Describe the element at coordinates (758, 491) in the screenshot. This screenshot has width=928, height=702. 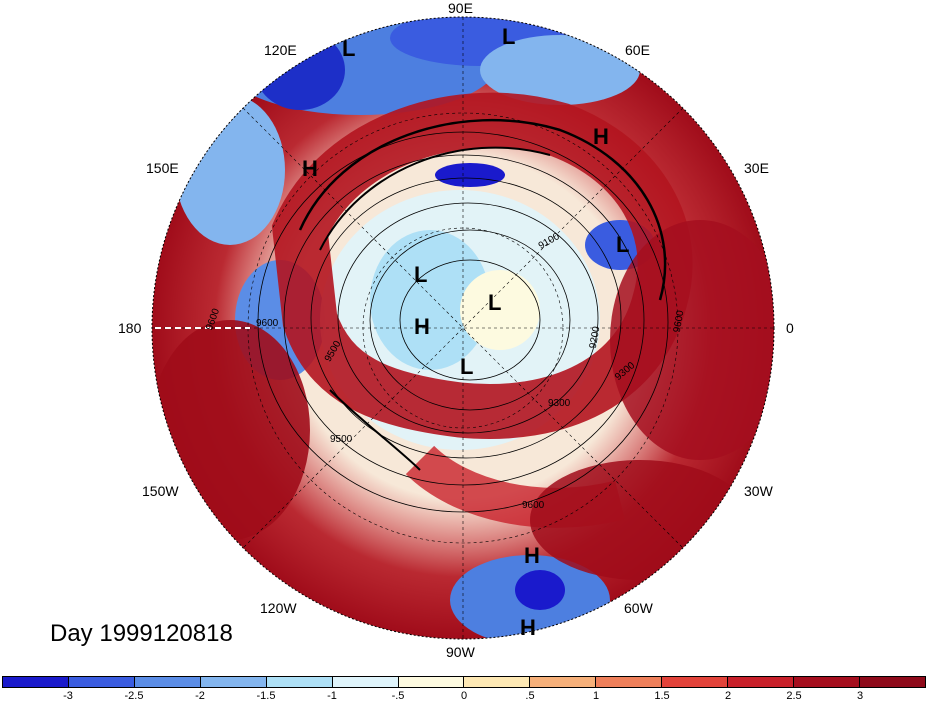
I see `lon-label-30w: 30W` at that location.